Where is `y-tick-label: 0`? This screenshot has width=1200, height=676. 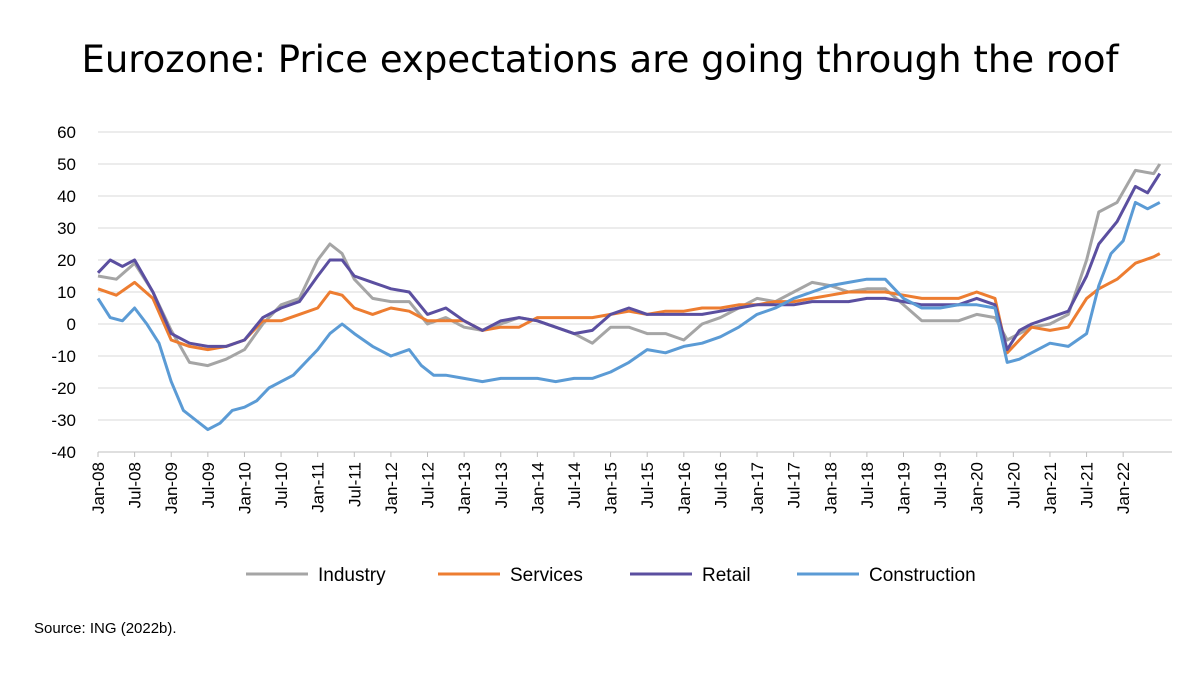 y-tick-label: 0 is located at coordinates (71, 324).